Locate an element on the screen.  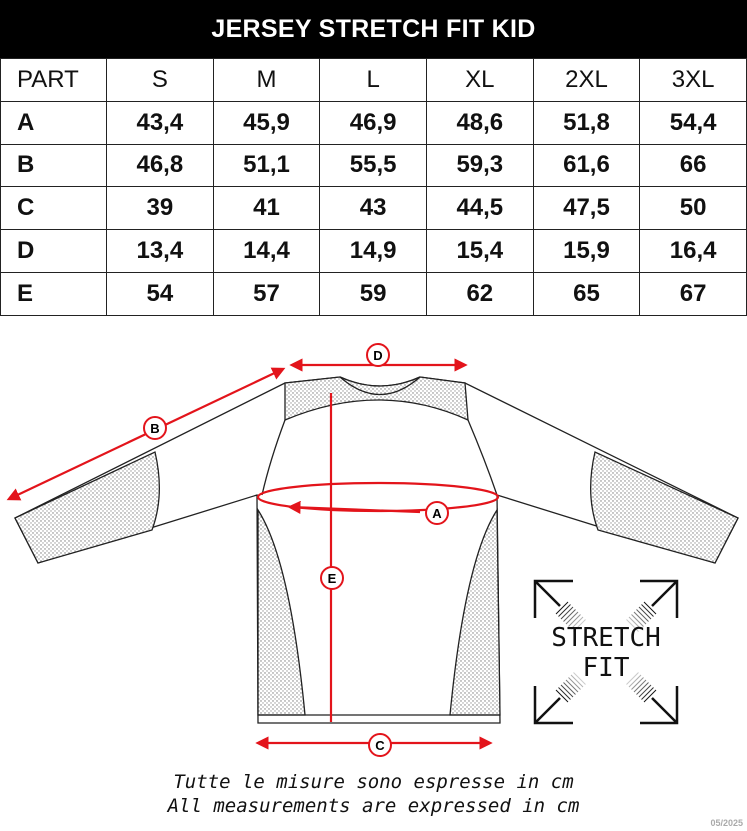
badge-line2: FIT is located at coordinates (606, 668).